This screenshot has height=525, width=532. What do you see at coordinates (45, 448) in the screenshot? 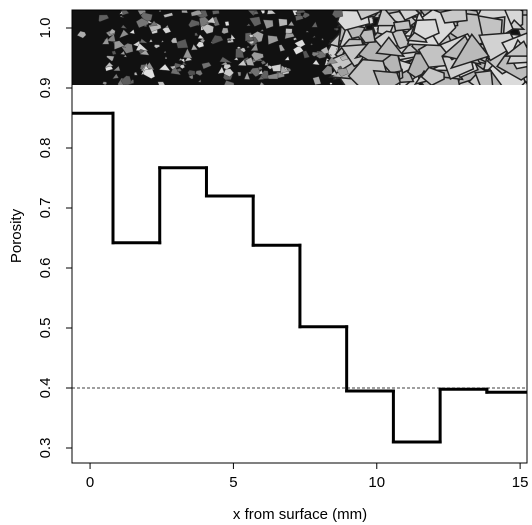
I see `y-tick-label: 0.3` at bounding box center [45, 448].